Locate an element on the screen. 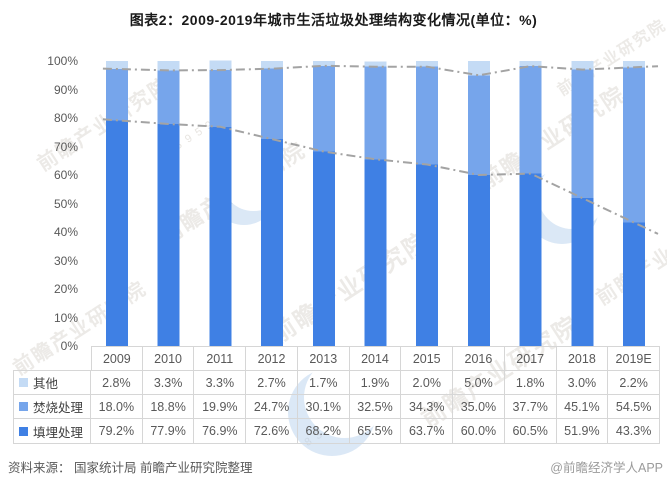 Image resolution: width=667 pixels, height=487 pixels. bar-segment-焚烧处理-2015 is located at coordinates (427, 115).